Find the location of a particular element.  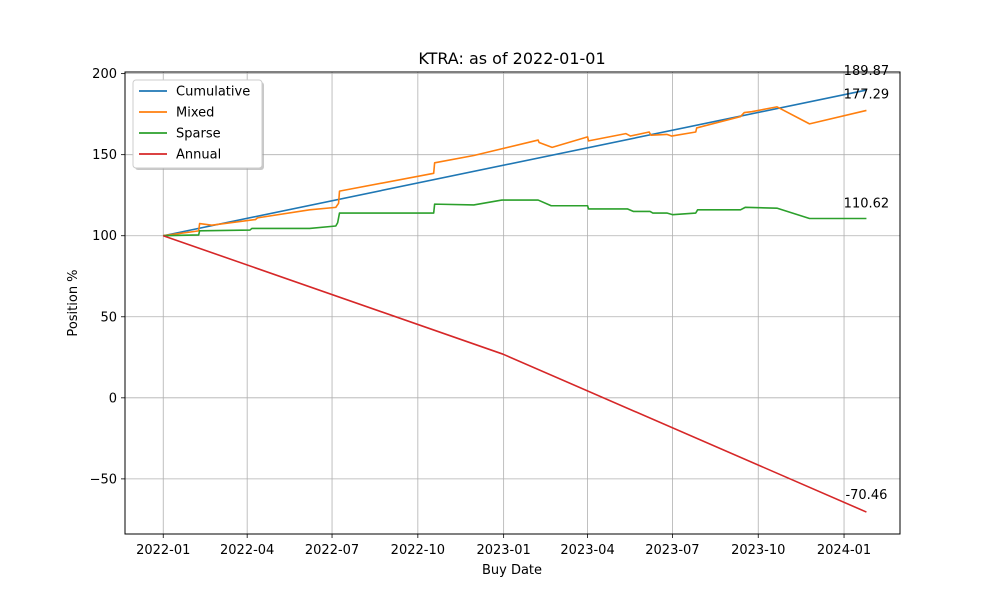

legend-label-mixed: Mixed is located at coordinates (195, 113).